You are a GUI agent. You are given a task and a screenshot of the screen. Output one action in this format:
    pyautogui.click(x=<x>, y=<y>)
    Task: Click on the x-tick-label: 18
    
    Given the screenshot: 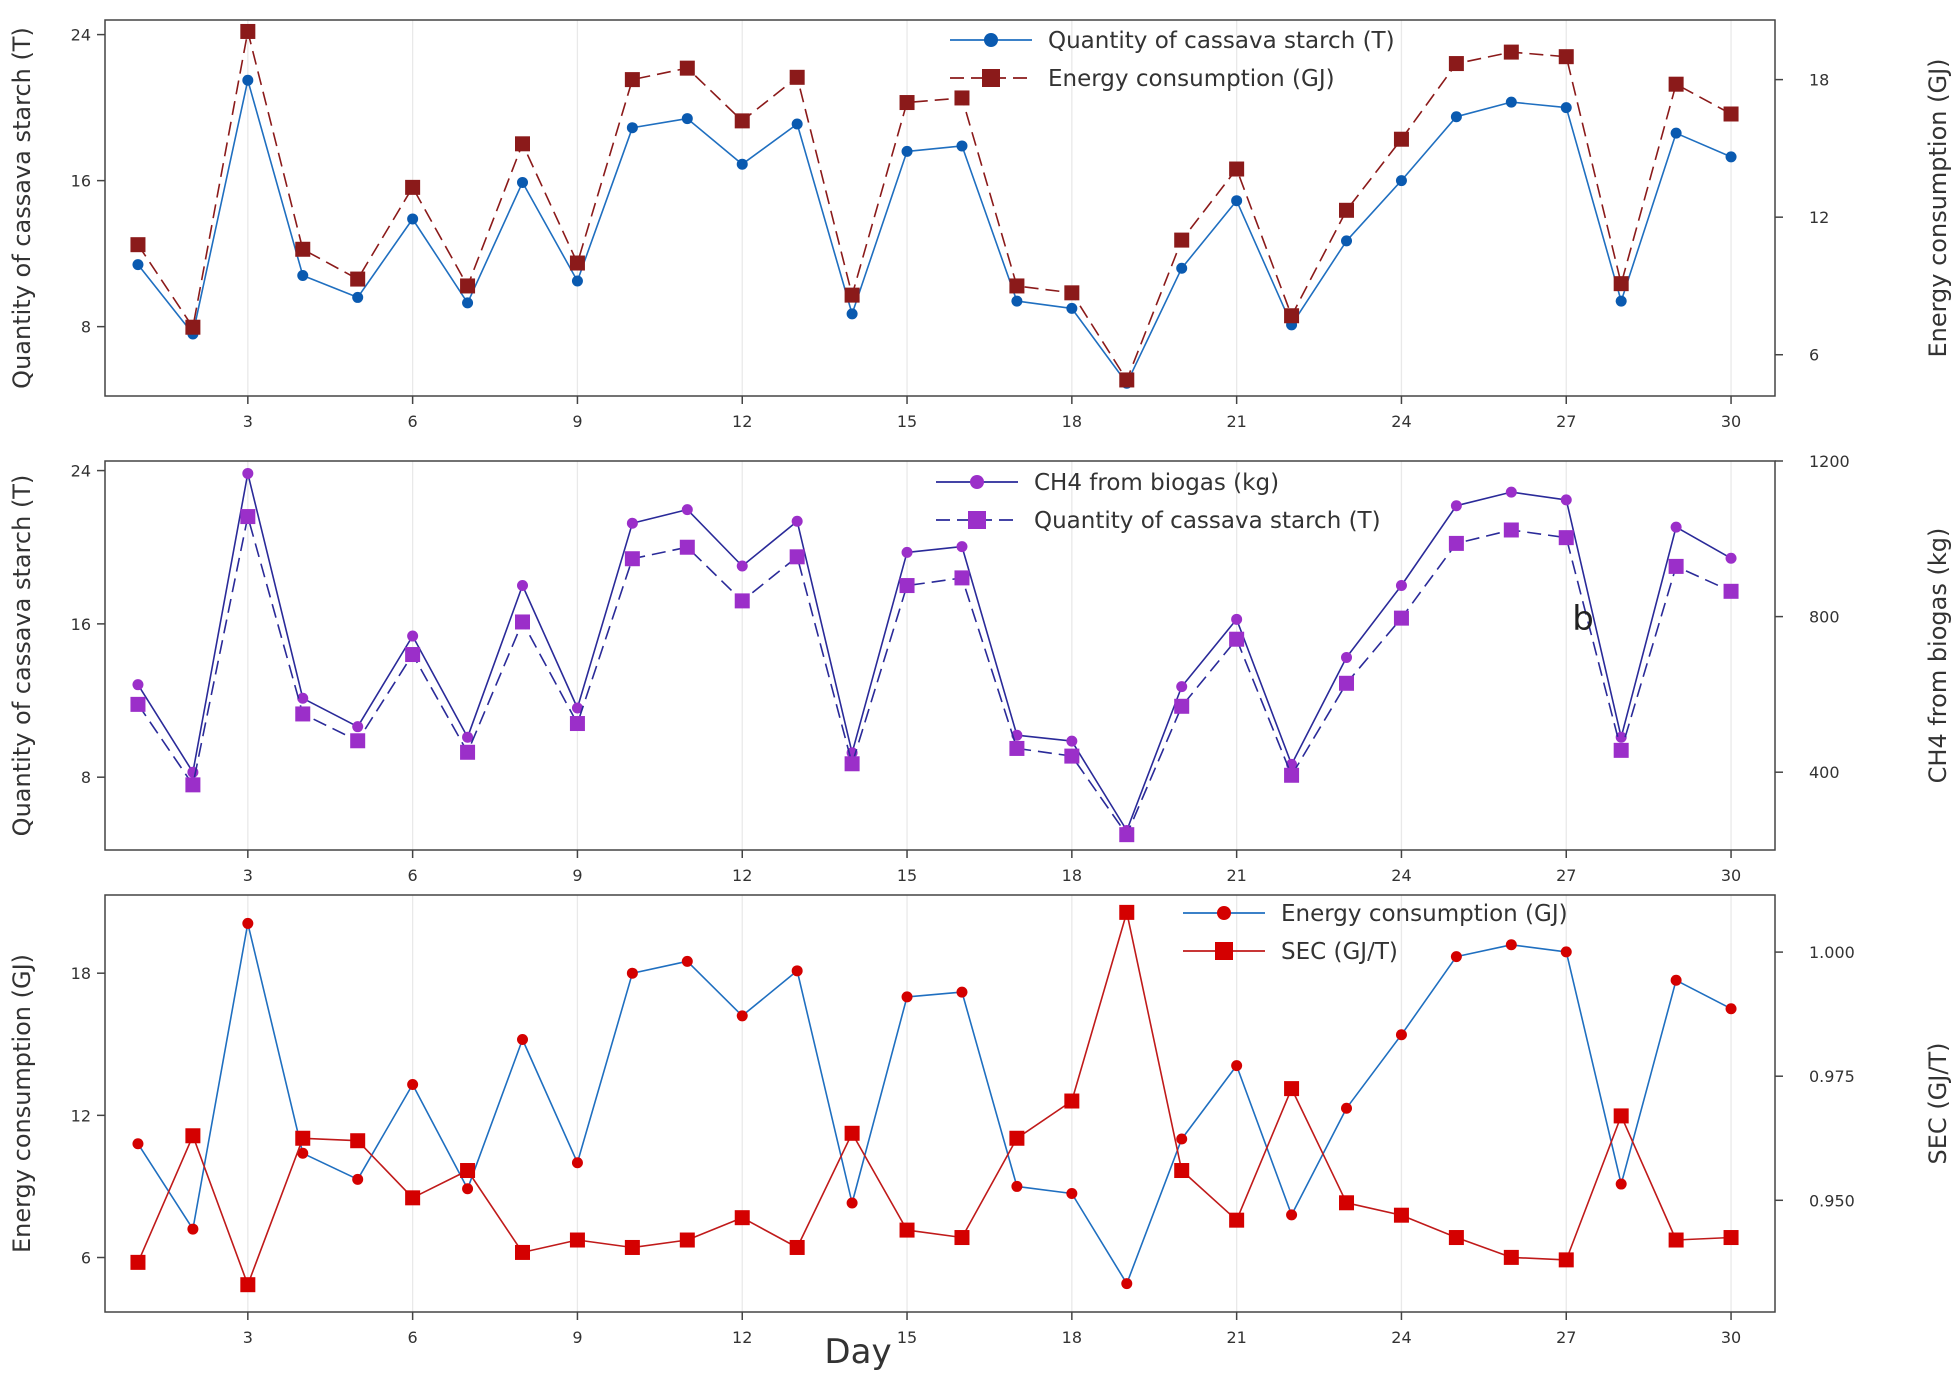 What is the action you would take?
    pyautogui.click(x=1072, y=421)
    